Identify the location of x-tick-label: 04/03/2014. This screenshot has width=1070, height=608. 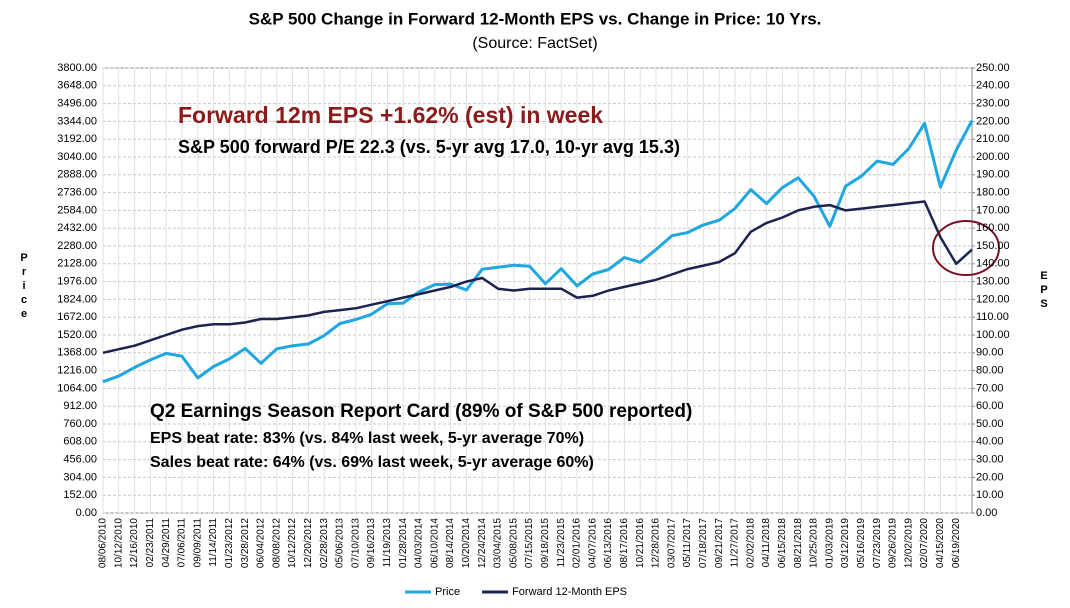
(419, 543).